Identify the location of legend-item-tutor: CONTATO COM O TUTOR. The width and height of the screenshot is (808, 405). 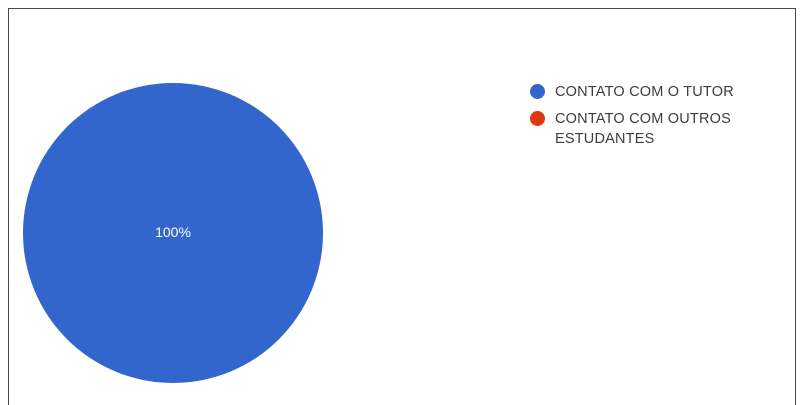
(665, 92).